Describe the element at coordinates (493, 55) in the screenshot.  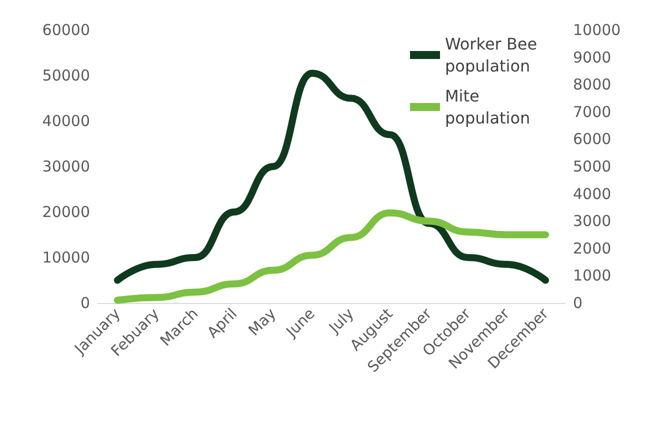
I see `legend-label: Worker Bee population` at that location.